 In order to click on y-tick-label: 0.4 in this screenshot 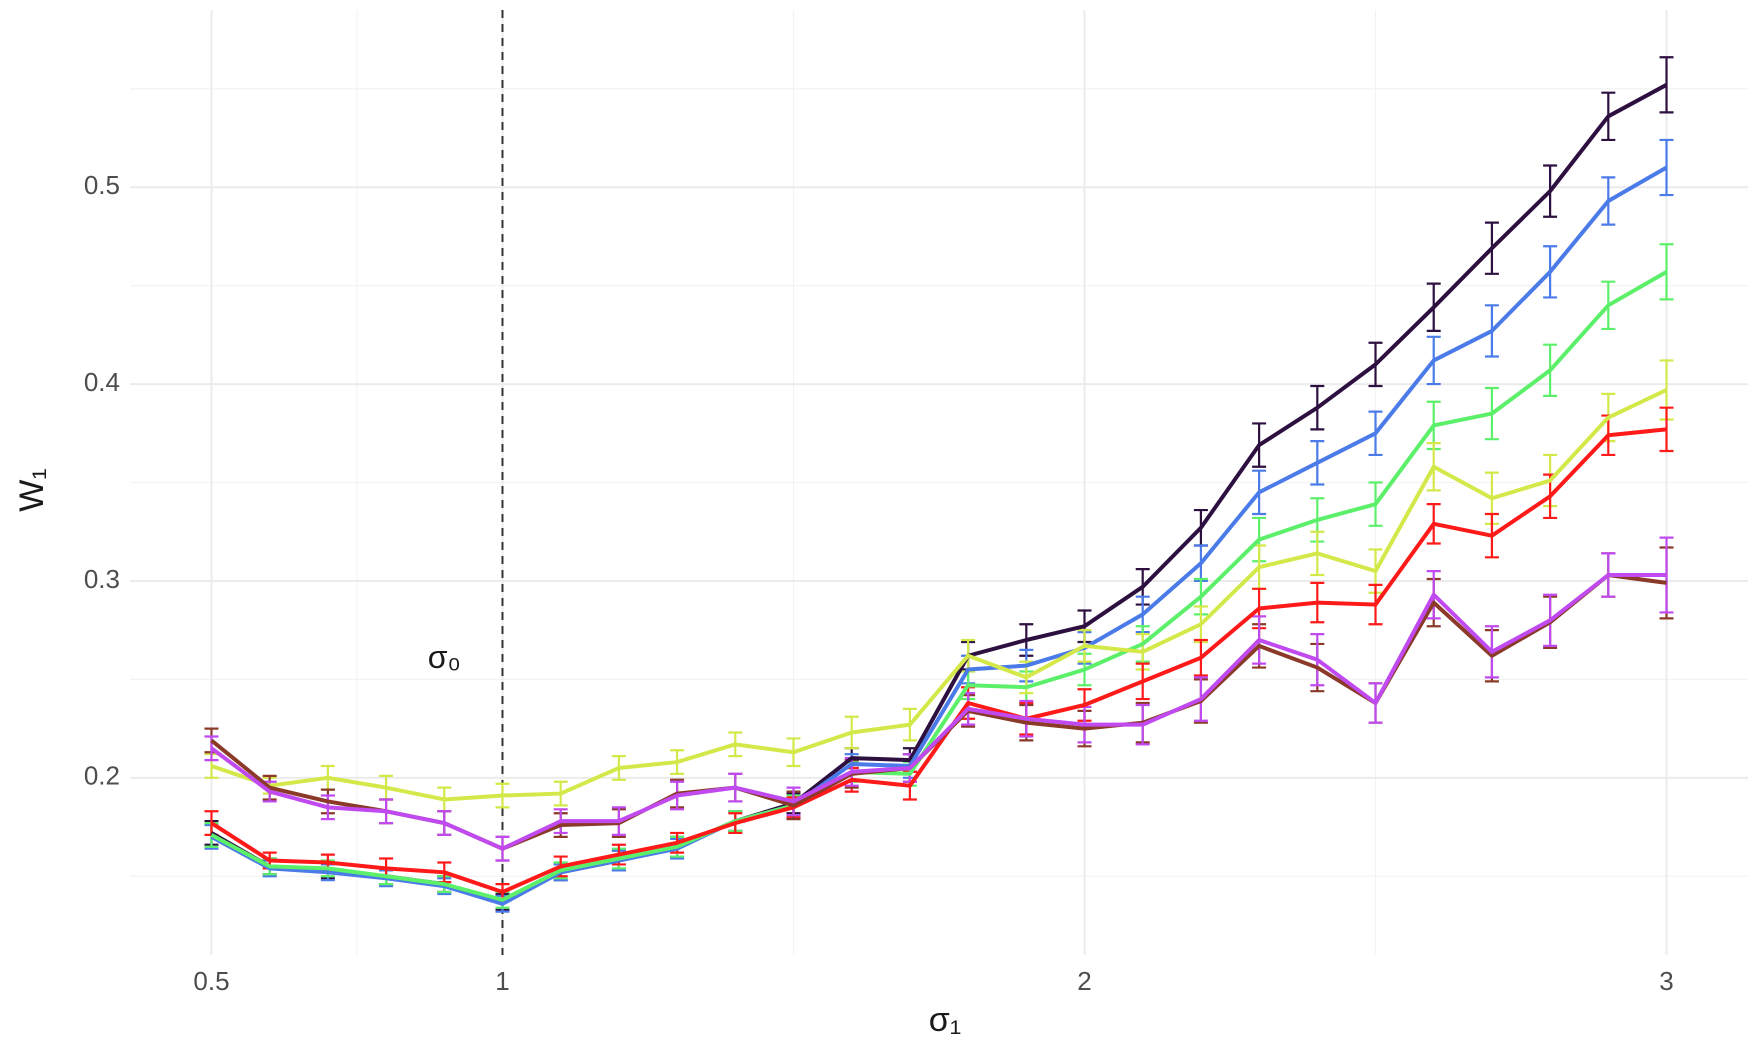, I will do `click(102, 382)`.